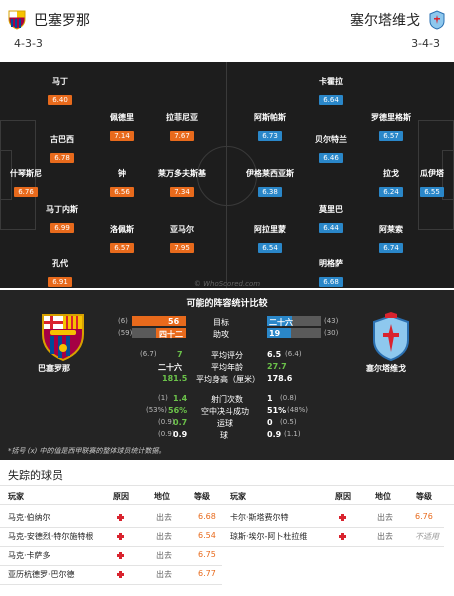 This screenshot has height=596, width=454. What do you see at coordinates (270, 422) in the screenshot?
I see `dribbles-away-value: 0` at bounding box center [270, 422].